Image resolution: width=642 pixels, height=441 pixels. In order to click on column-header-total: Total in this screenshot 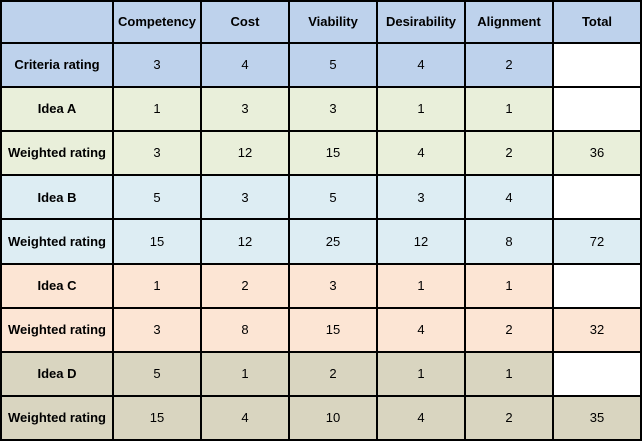, I will do `click(597, 22)`.